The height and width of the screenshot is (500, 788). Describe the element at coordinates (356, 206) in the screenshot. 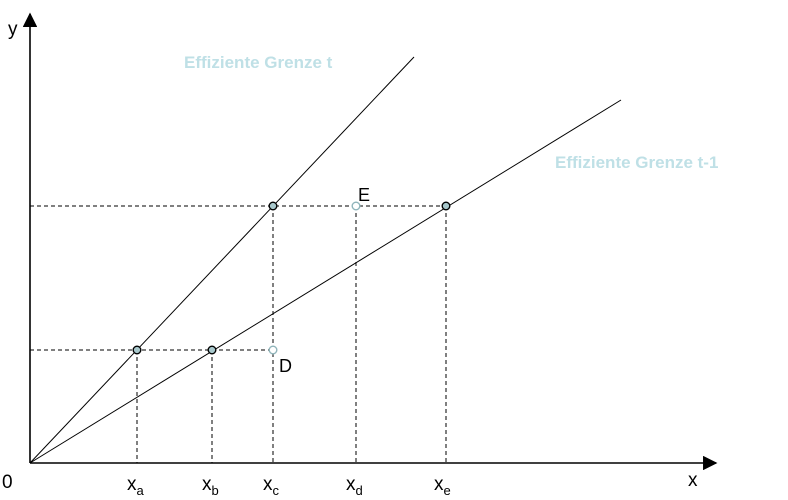

I see `point-e-marker` at that location.